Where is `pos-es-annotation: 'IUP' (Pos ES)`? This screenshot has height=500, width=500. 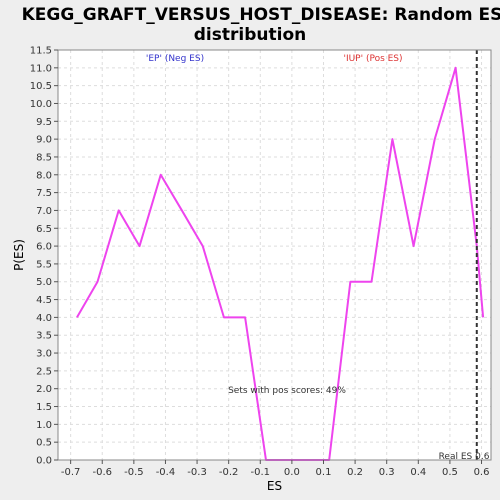 pos-es-annotation: 'IUP' (Pos ES) is located at coordinates (372, 59).